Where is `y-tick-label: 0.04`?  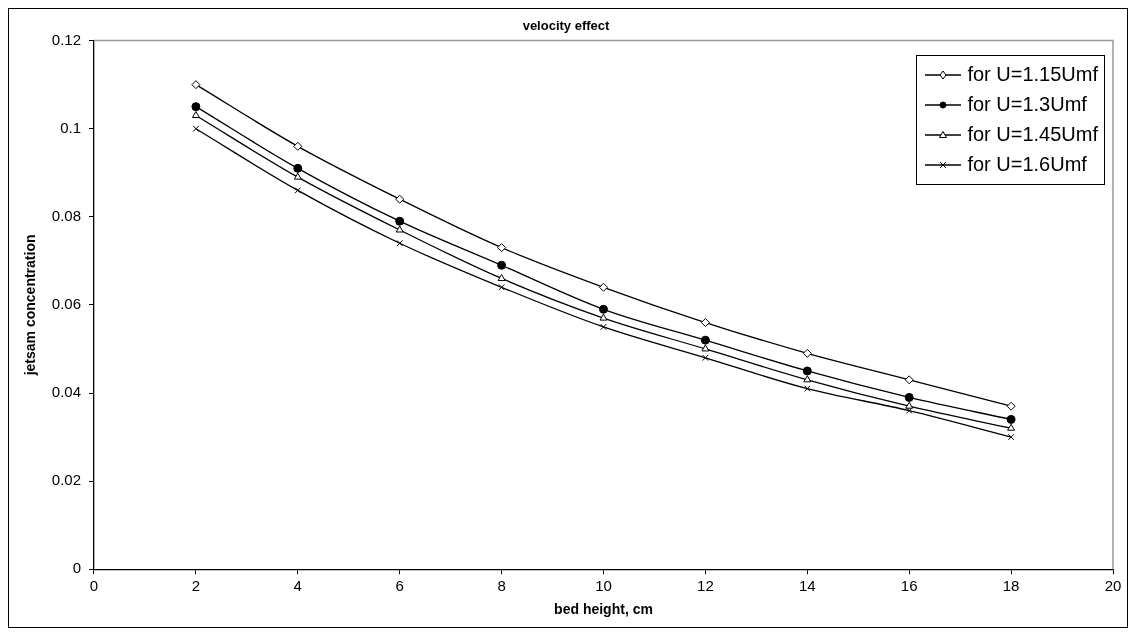
y-tick-label: 0.04 is located at coordinates (66, 392).